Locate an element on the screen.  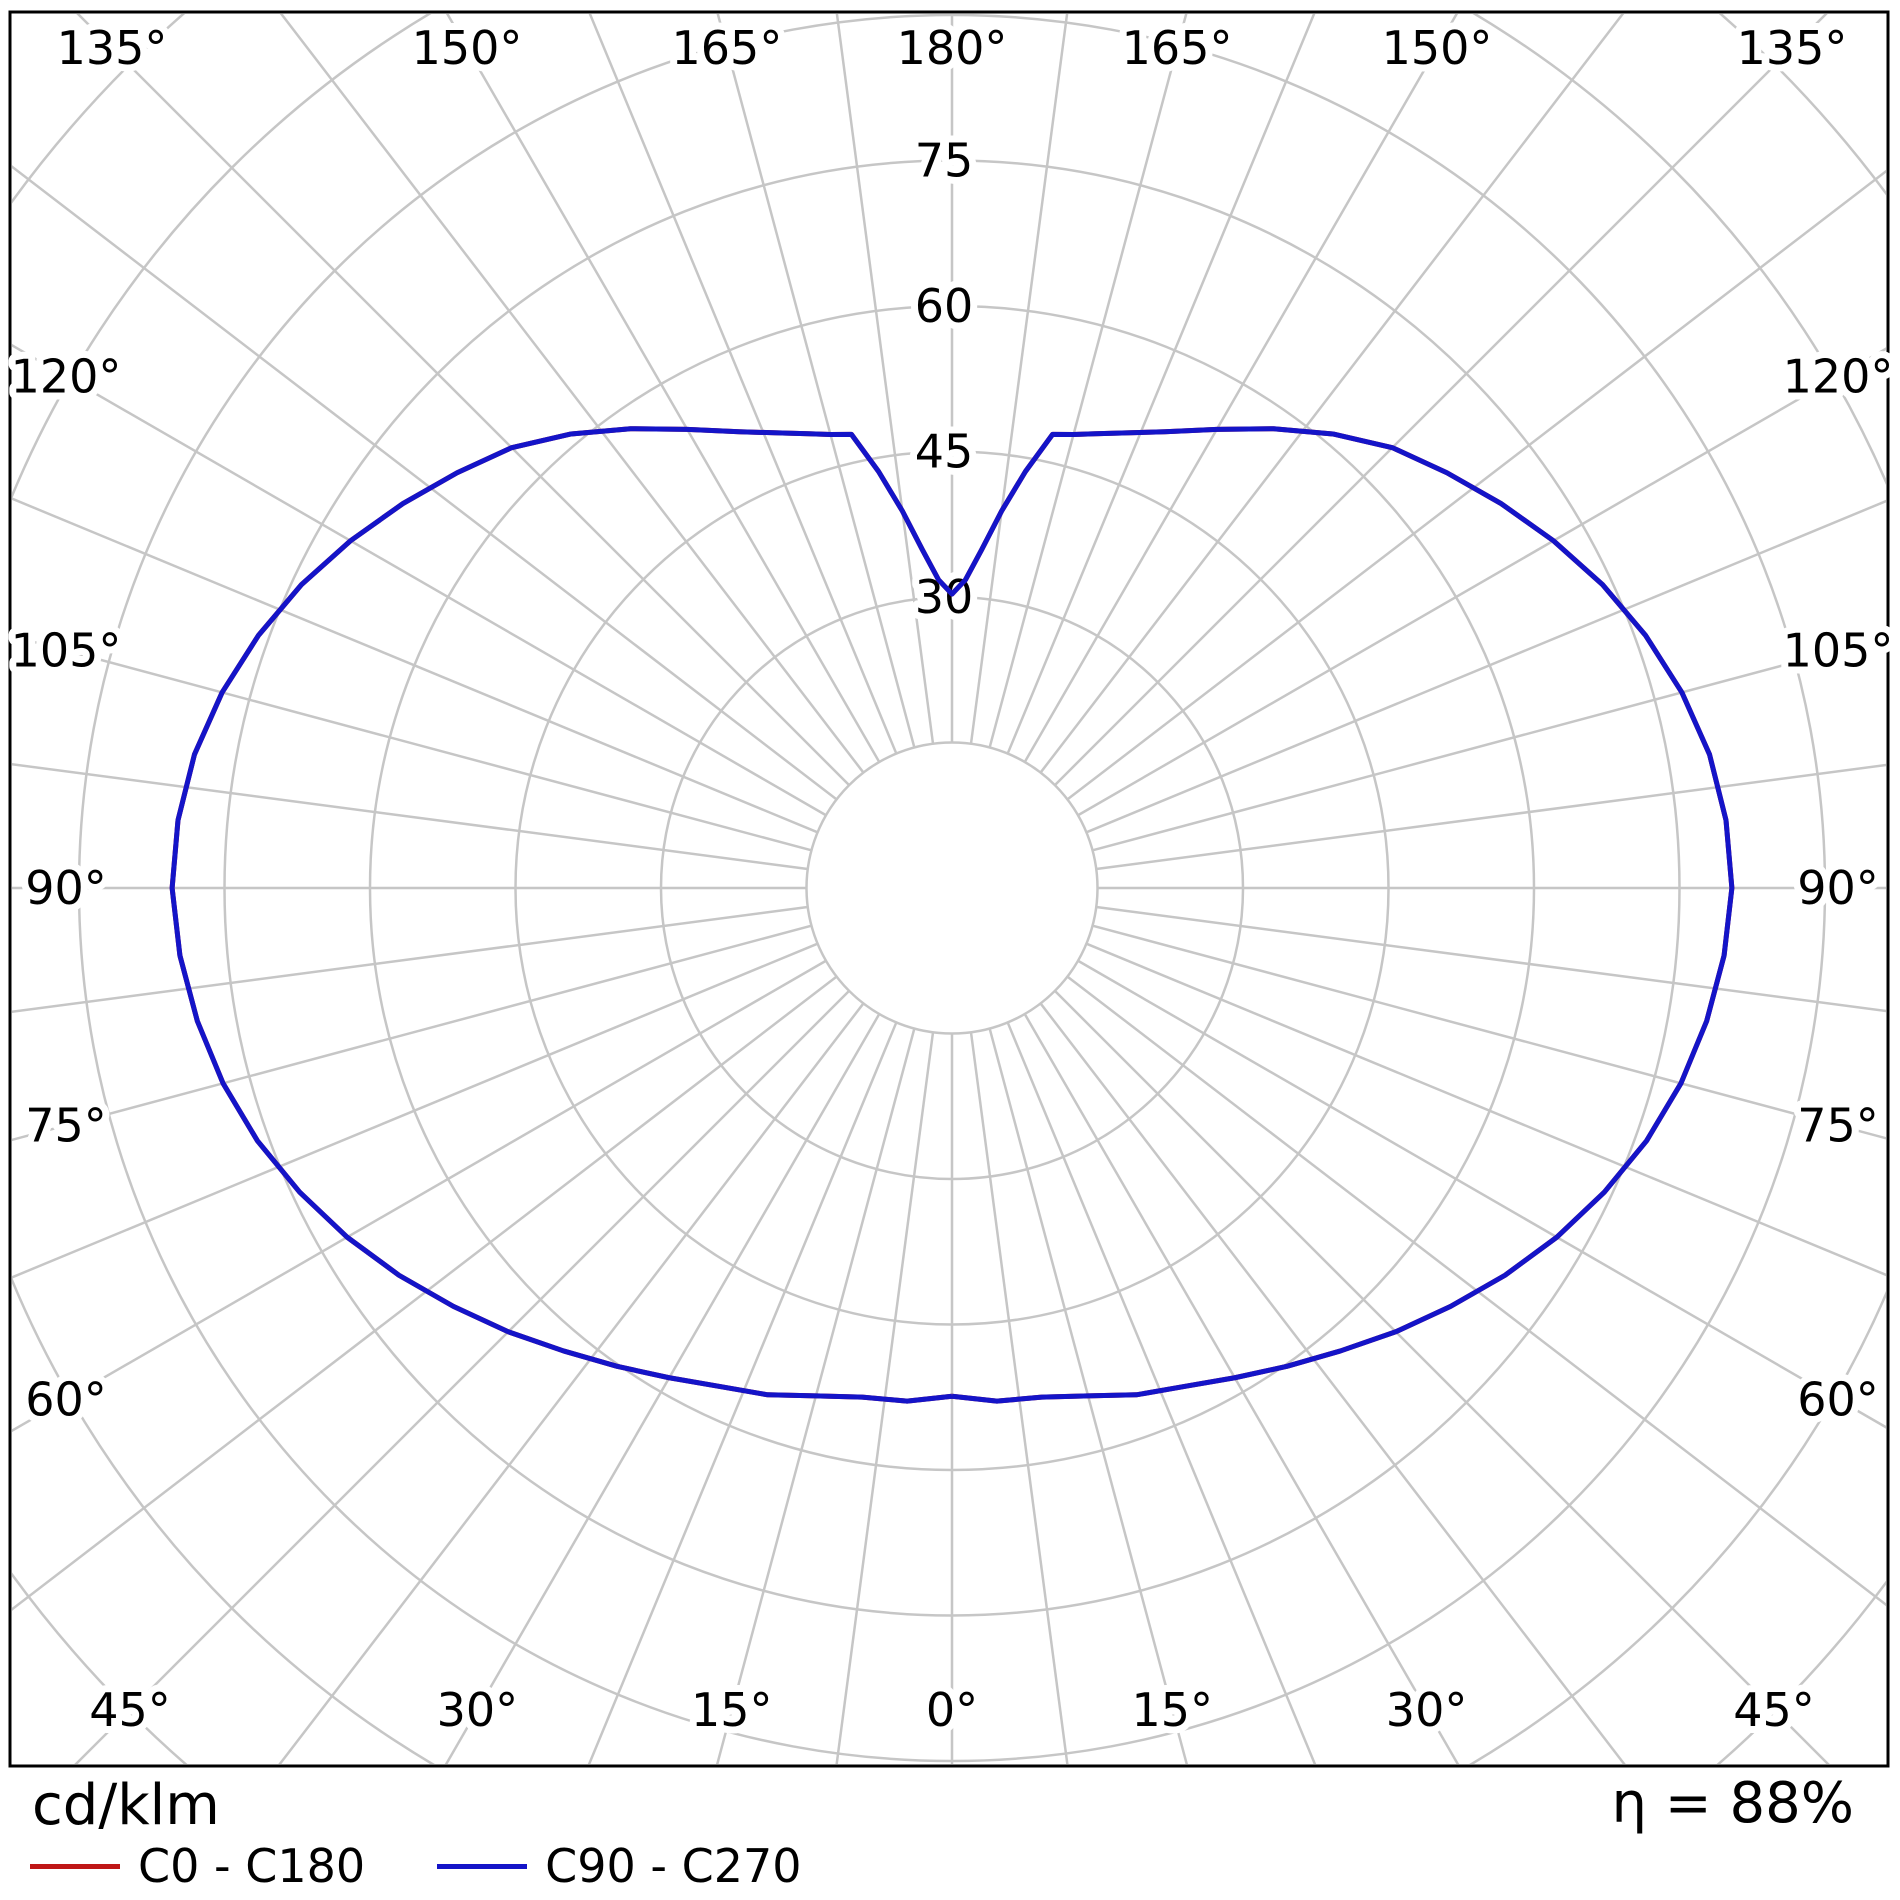
legend-item-c0-c180: C0 - C180 is located at coordinates (197, 1866).